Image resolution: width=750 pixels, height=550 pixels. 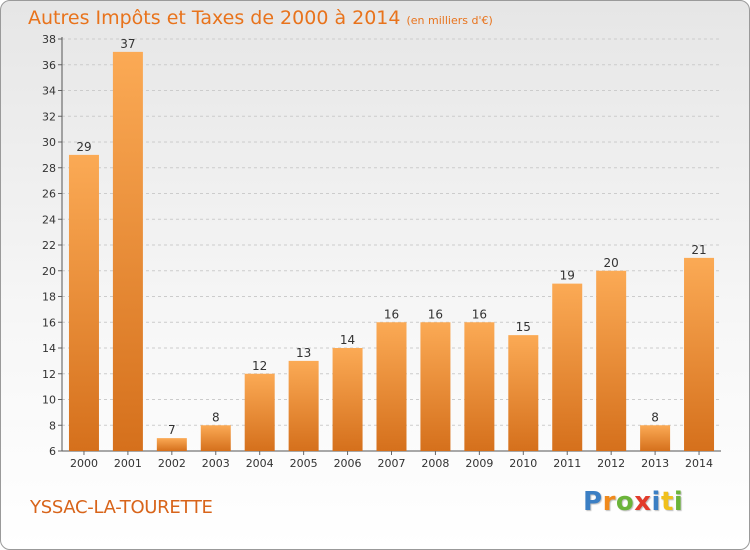 What do you see at coordinates (214, 18) in the screenshot?
I see `chart-title-text: Autres Impôts et Taxes de 2000 à 2014` at bounding box center [214, 18].